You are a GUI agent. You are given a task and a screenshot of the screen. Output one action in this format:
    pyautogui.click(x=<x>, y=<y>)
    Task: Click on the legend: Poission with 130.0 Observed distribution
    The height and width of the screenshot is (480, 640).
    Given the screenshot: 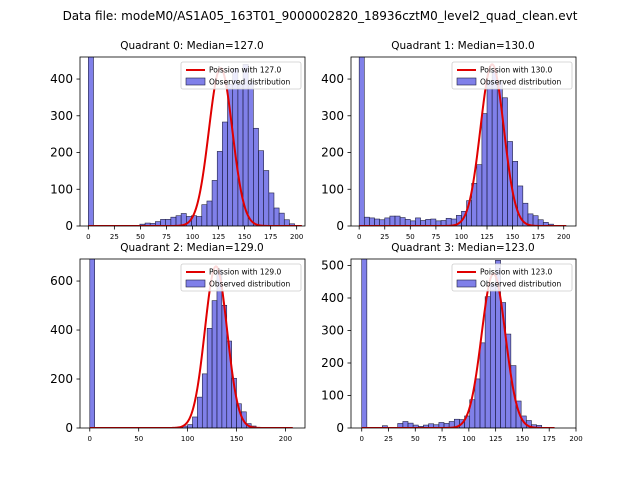 What is the action you would take?
    pyautogui.click(x=512, y=75)
    